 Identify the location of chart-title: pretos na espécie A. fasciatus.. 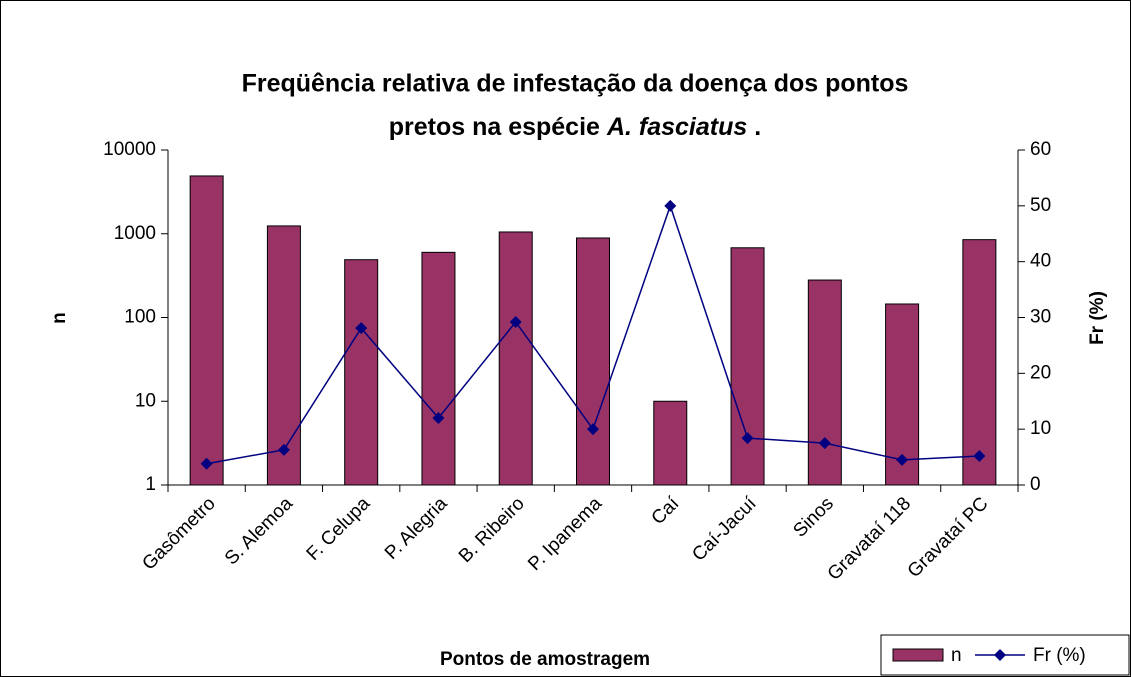
(575, 127).